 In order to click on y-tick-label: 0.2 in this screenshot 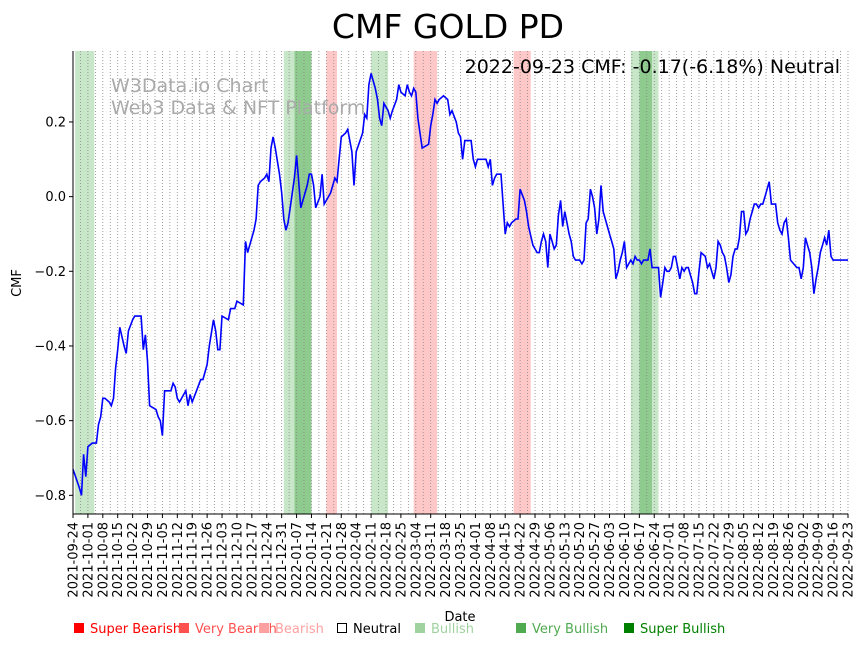, I will do `click(55, 122)`.